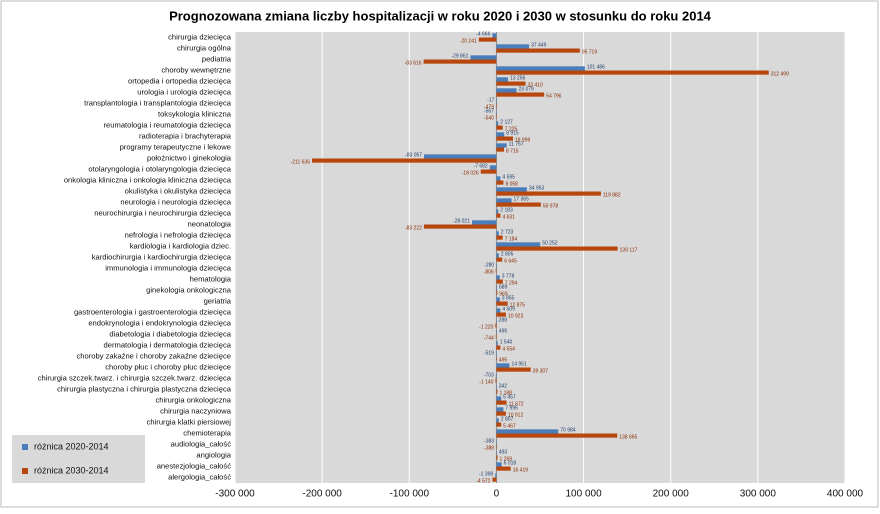  What do you see at coordinates (25, 447) in the screenshot?
I see `legend-swatch` at bounding box center [25, 447].